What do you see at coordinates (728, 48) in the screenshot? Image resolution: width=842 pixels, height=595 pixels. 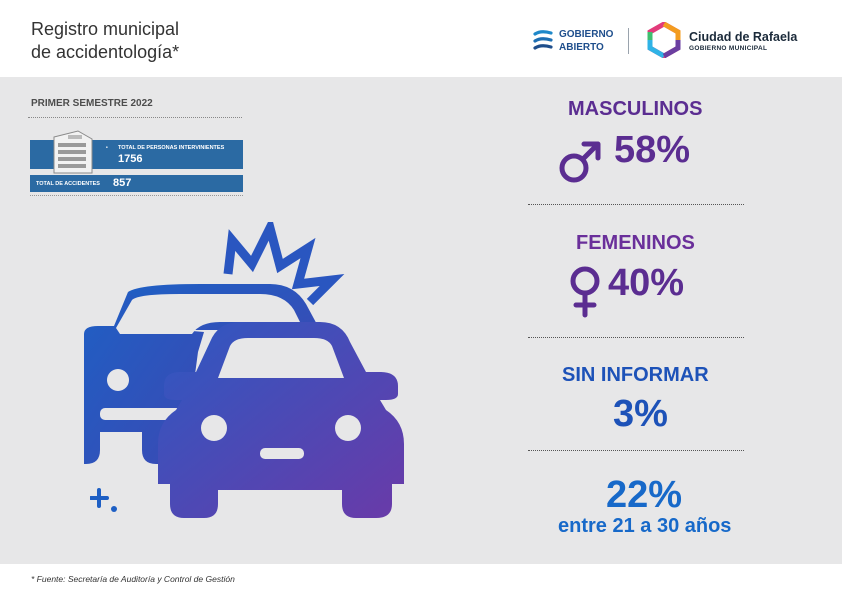 I see `city-subtitle: GOBIERNO MUNICIPAL` at bounding box center [728, 48].